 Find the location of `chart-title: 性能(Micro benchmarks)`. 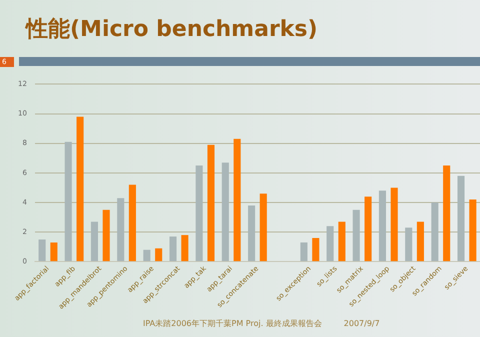

chart-title: 性能(Micro benchmarks) is located at coordinates (172, 30).